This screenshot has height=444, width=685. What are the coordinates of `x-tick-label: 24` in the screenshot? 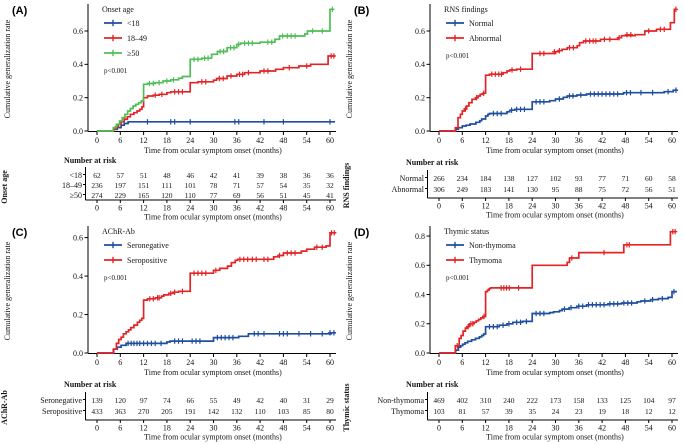 It's located at (532, 140).